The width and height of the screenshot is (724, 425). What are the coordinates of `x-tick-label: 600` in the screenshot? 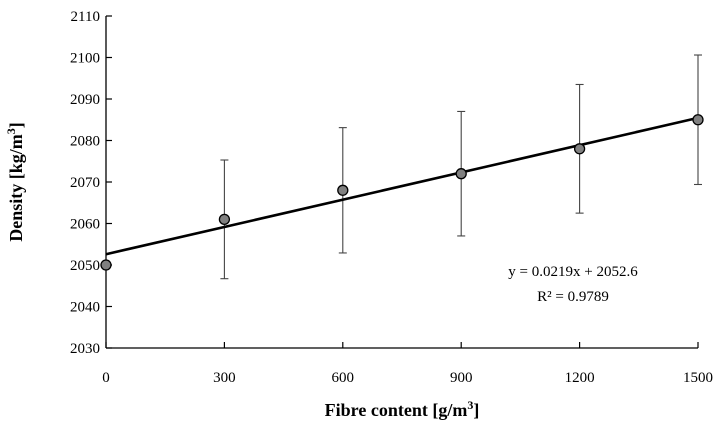 It's located at (343, 378).